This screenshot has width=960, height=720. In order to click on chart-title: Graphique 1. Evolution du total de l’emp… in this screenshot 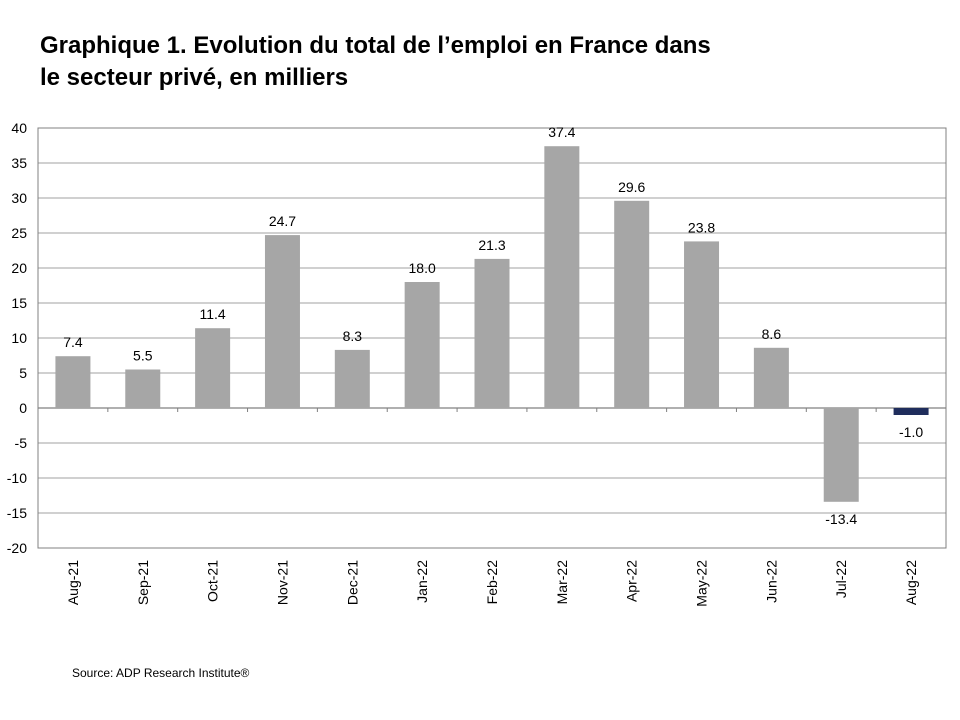, I will do `click(440, 62)`.